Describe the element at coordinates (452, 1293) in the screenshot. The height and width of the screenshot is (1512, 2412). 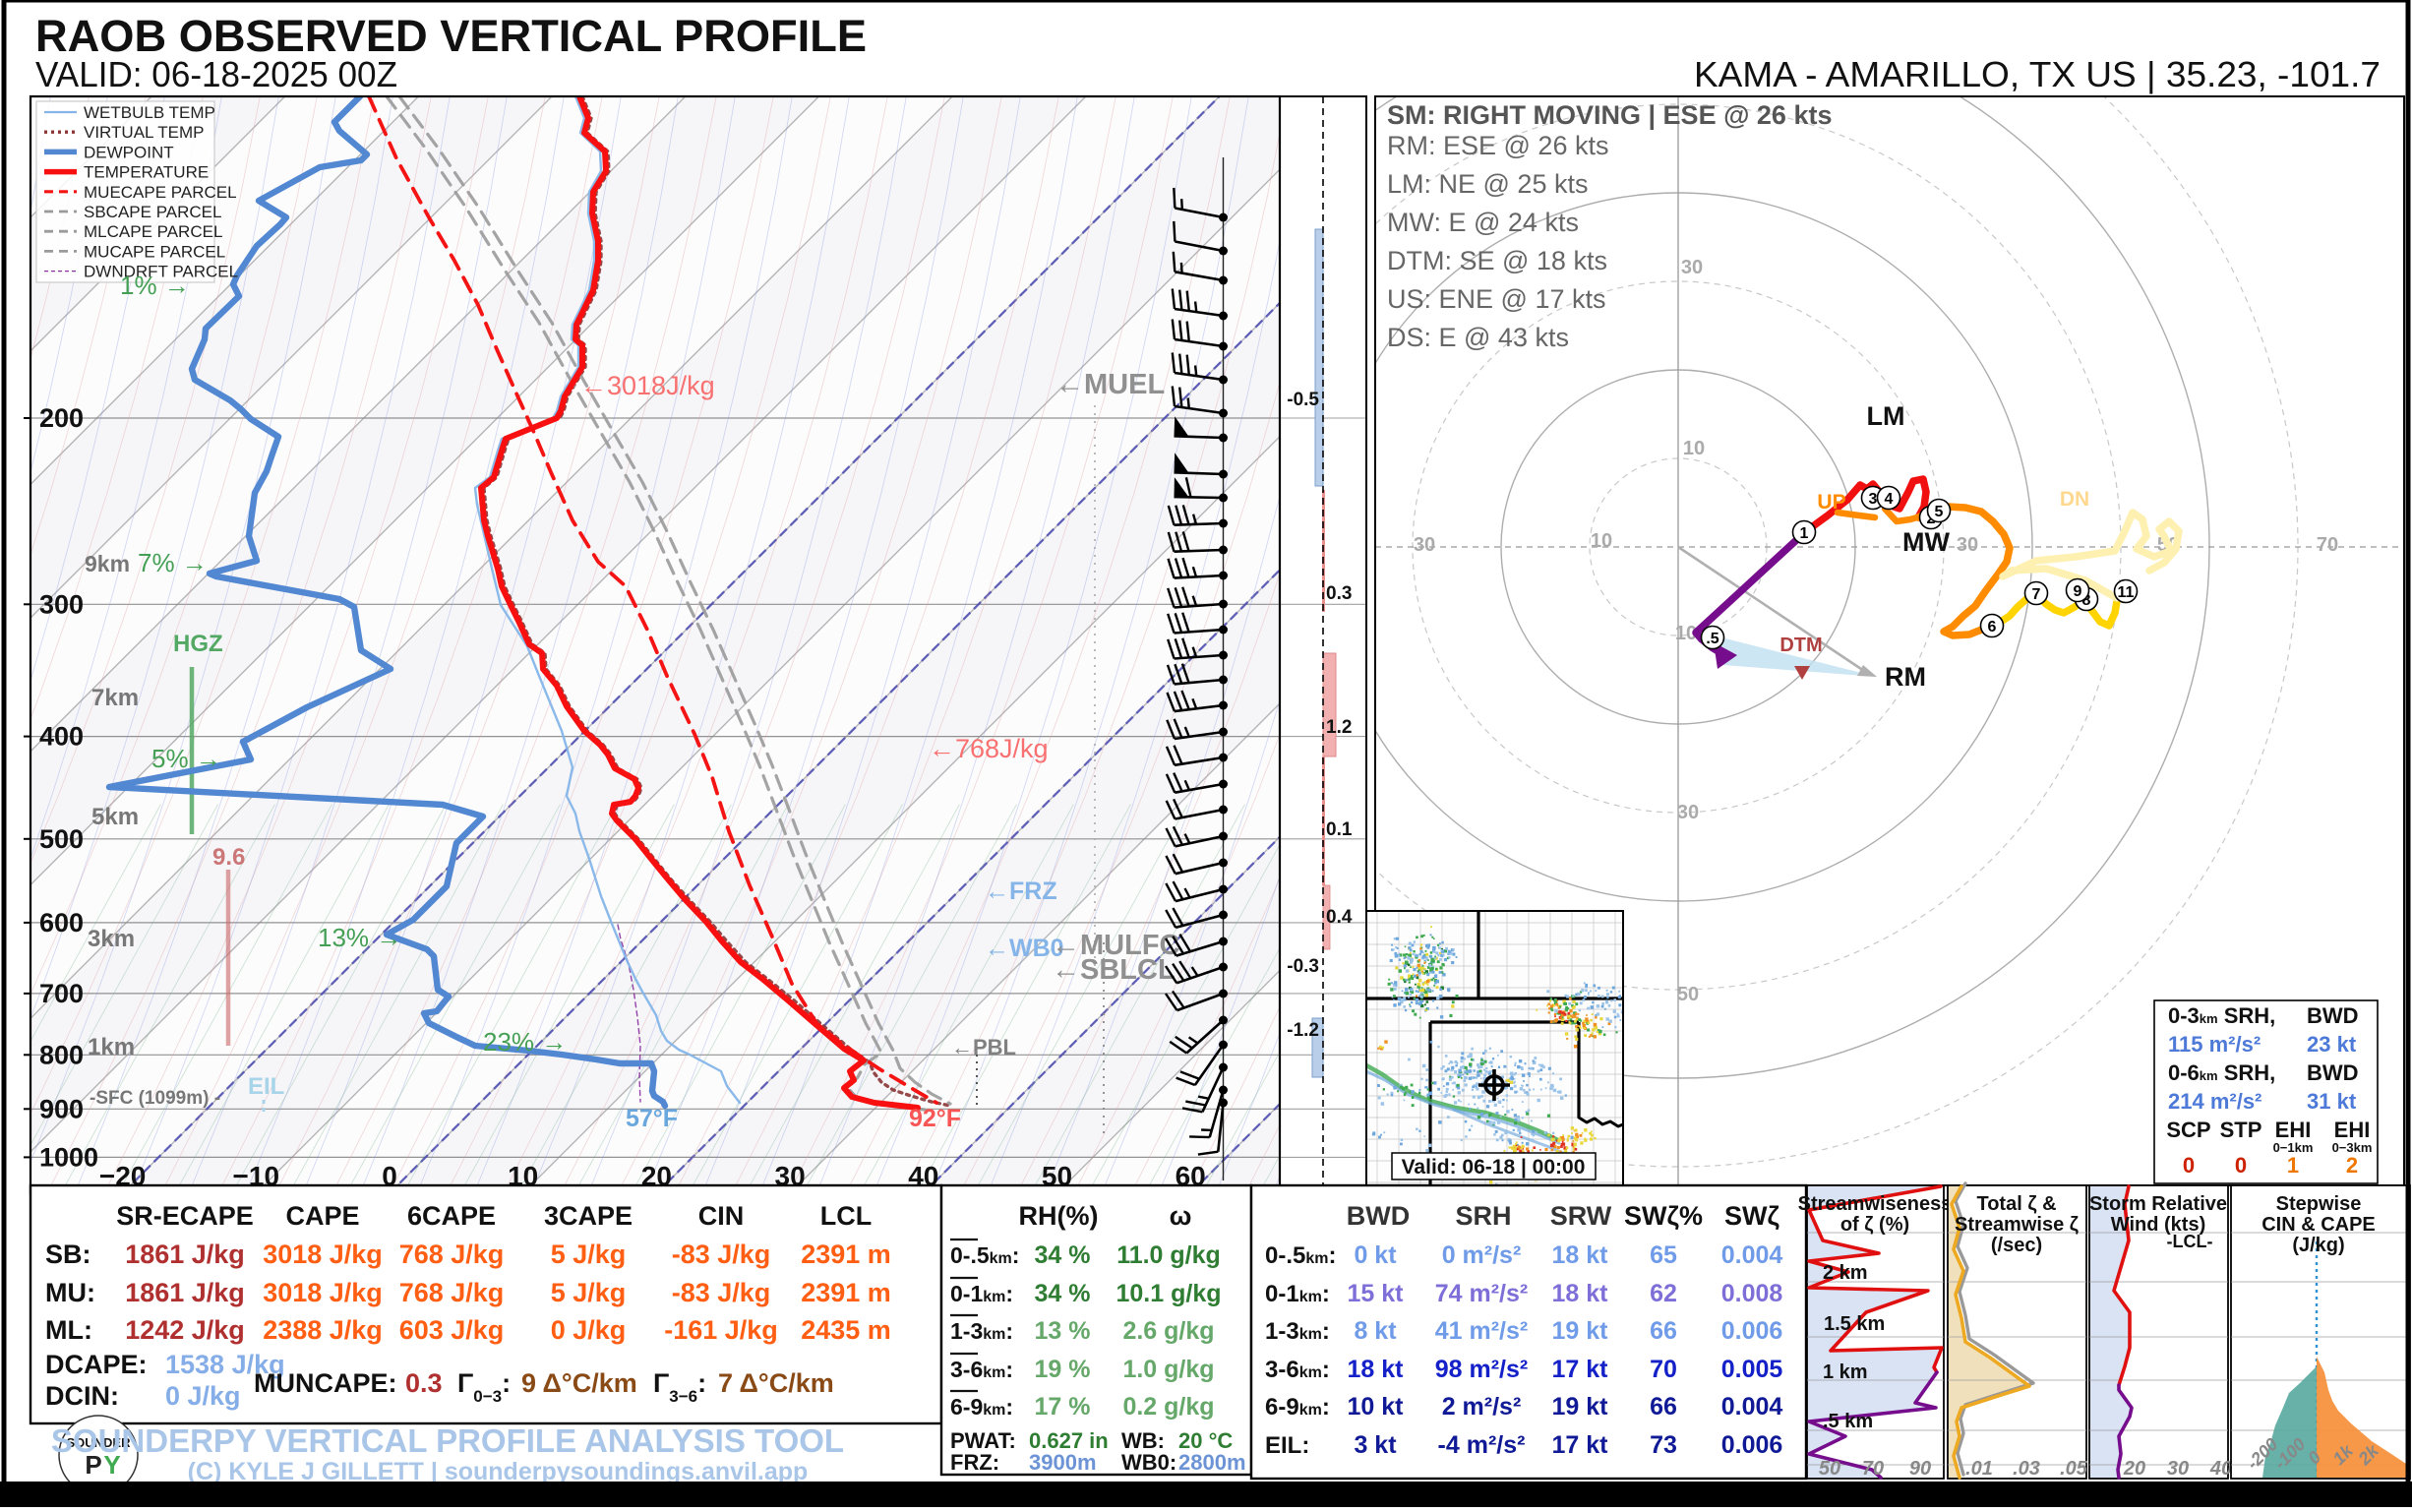
I see `svg-text: 768 J/kg` at that location.